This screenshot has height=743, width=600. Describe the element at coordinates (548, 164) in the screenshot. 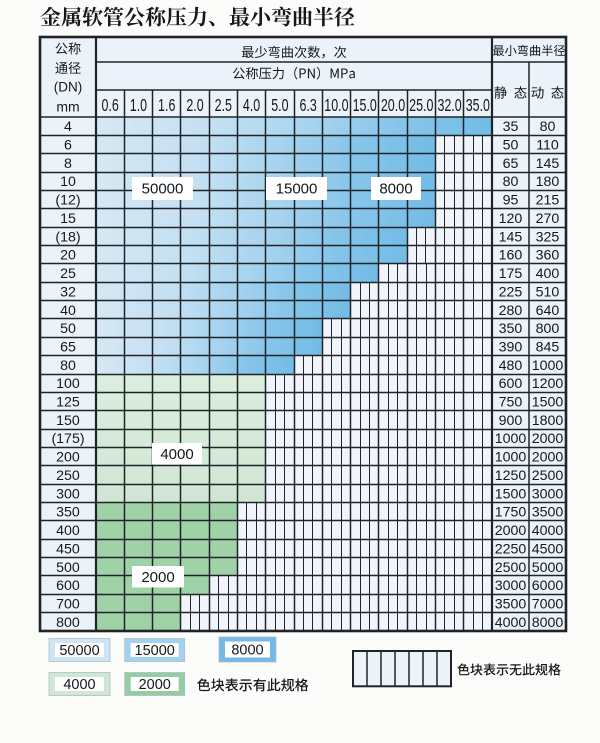

I see `svg-text: 145` at that location.